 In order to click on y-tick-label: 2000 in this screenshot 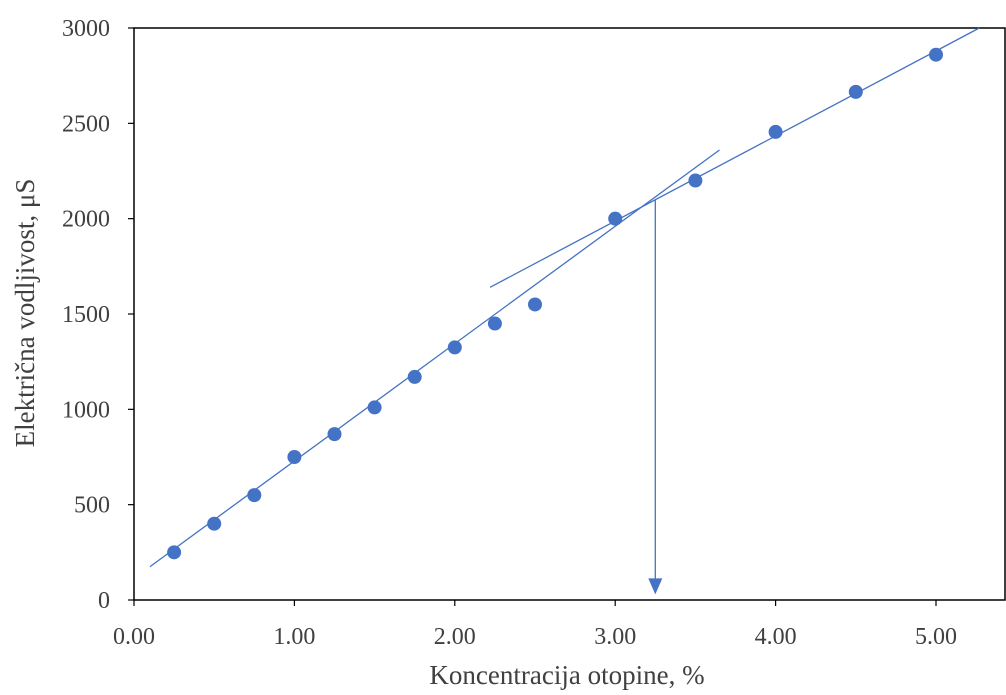, I will do `click(86, 220)`.